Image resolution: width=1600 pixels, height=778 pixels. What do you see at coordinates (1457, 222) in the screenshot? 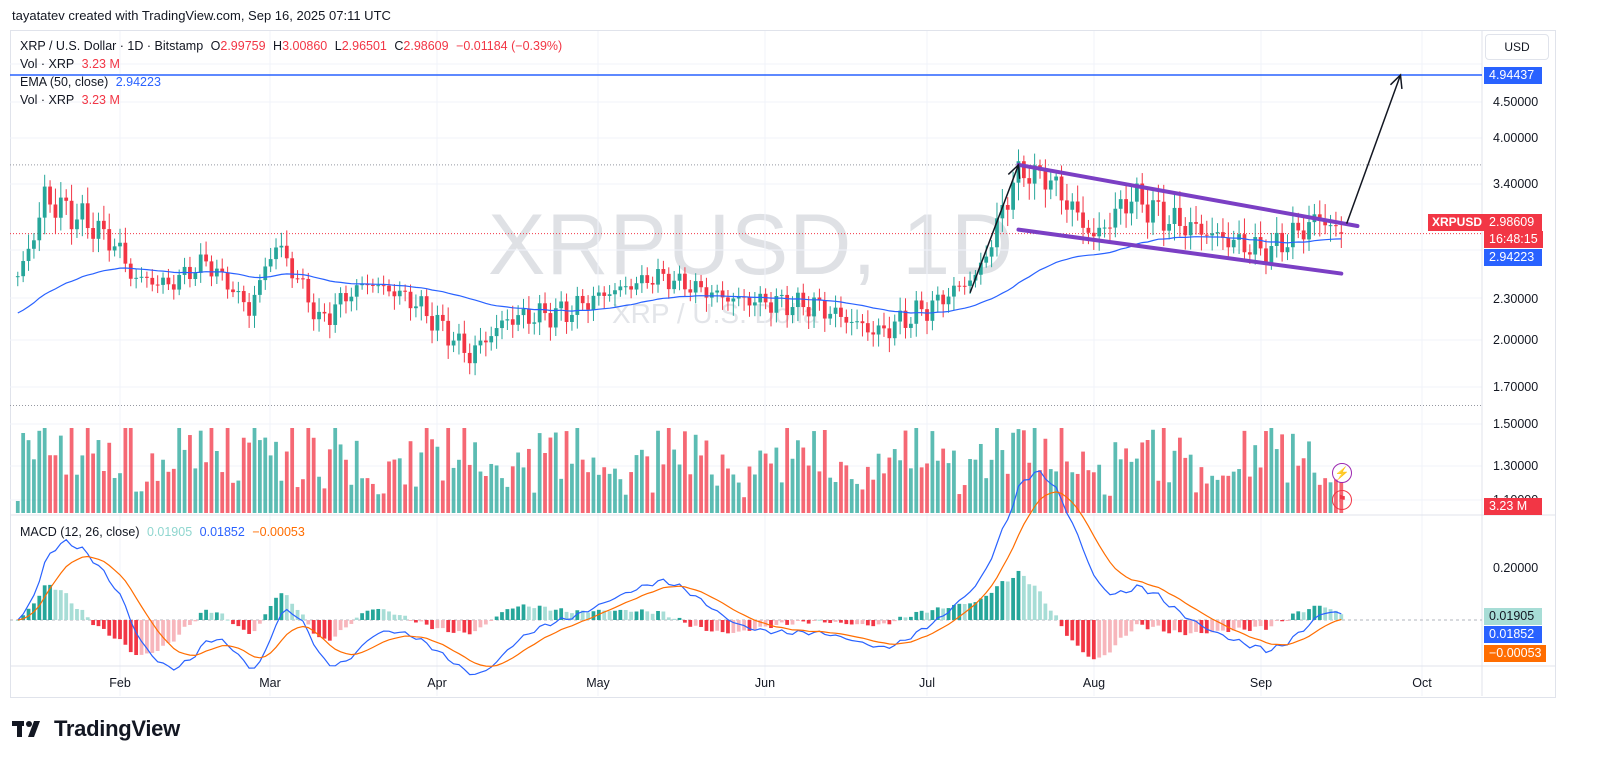
I see `symbol-badge: XRPUSD` at bounding box center [1457, 222].